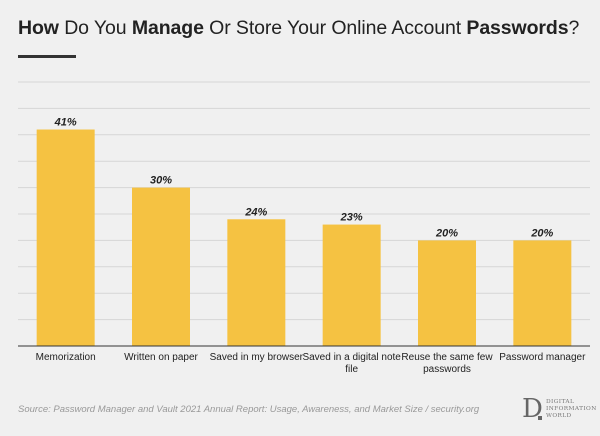 This screenshot has width=600, height=436. What do you see at coordinates (560, 402) in the screenshot?
I see `logo-line: DIGITAL` at bounding box center [560, 402].